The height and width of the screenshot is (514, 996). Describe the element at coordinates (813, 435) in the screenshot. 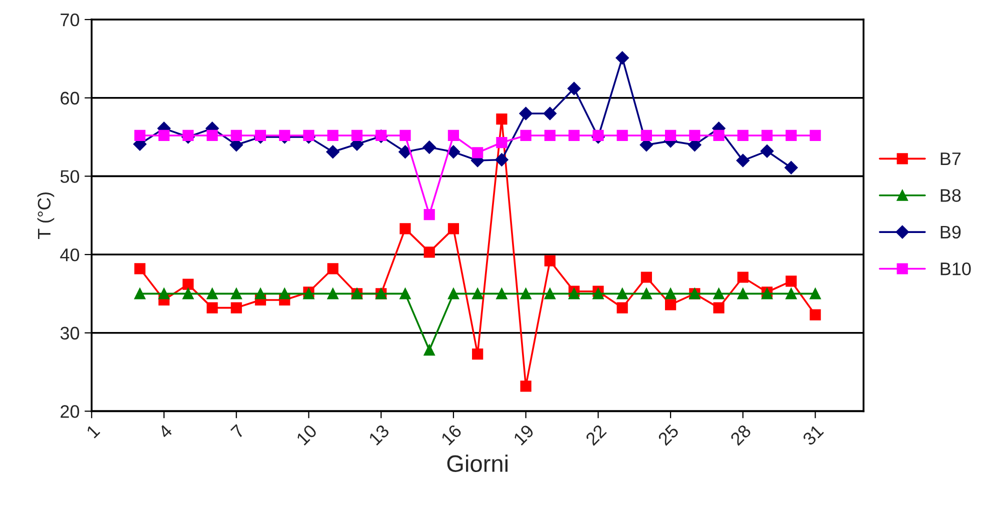

I see `x-tick-label: 31` at that location.